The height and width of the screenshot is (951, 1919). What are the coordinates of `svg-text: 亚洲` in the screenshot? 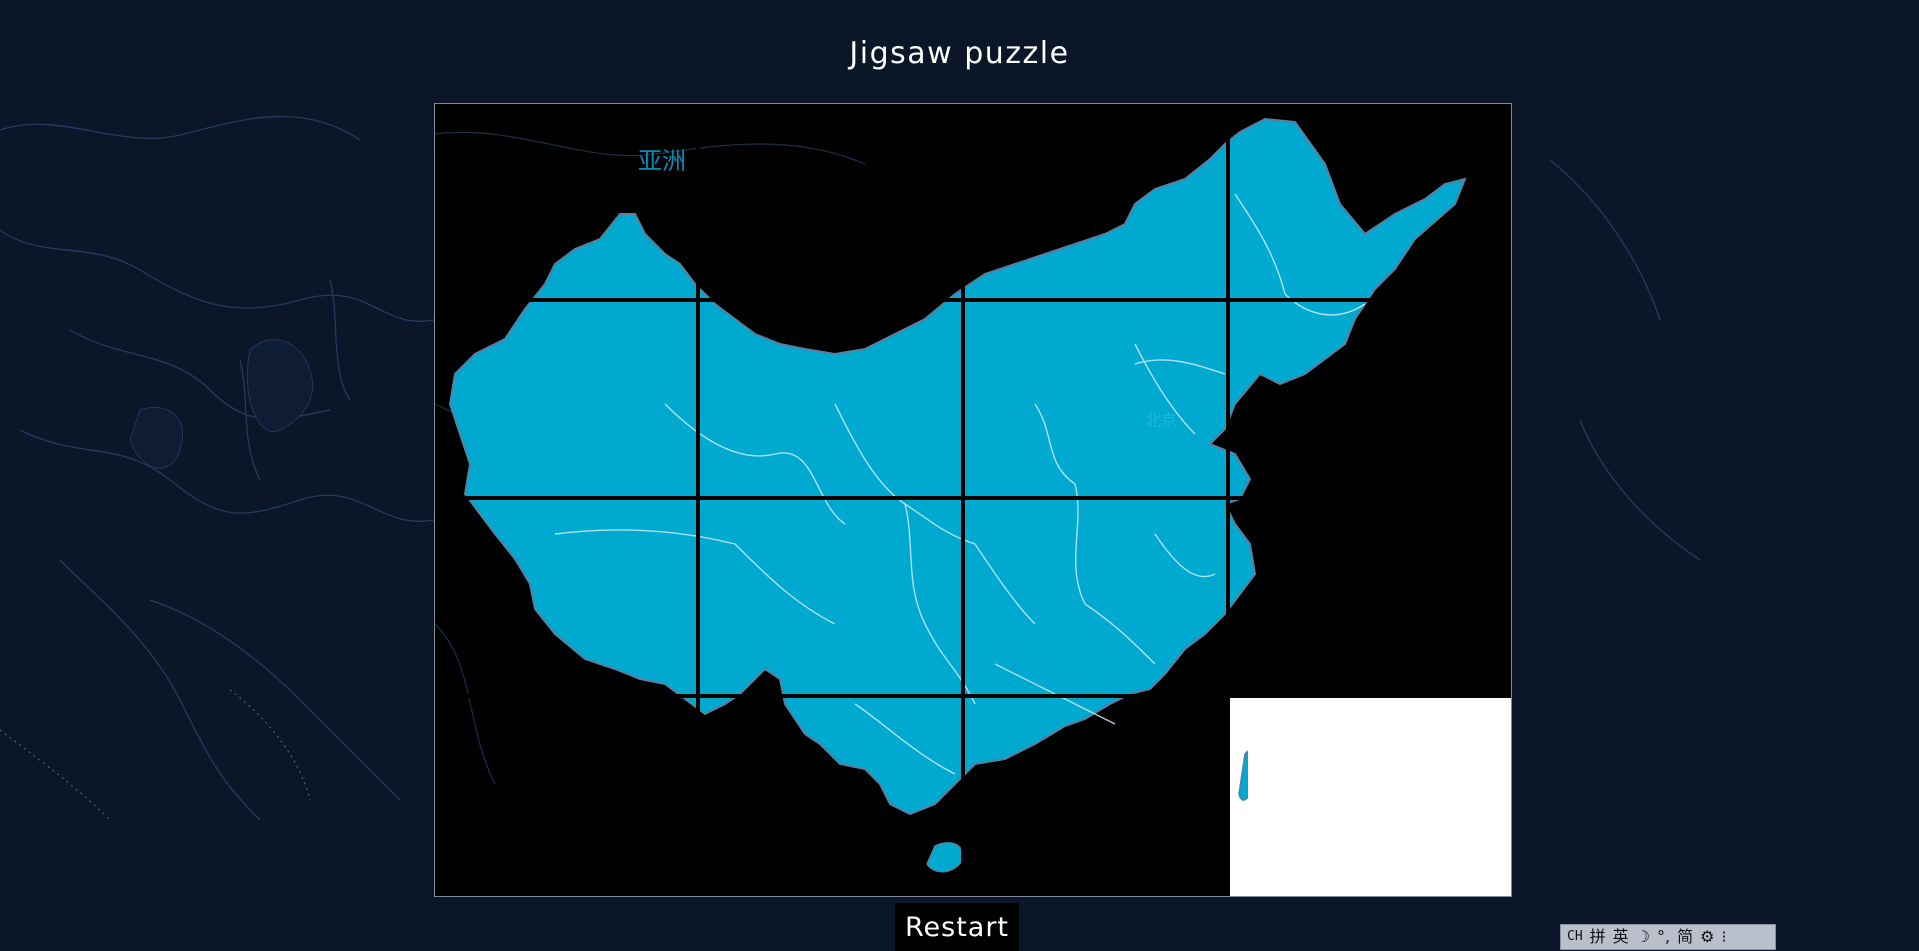 It's located at (662, 161).